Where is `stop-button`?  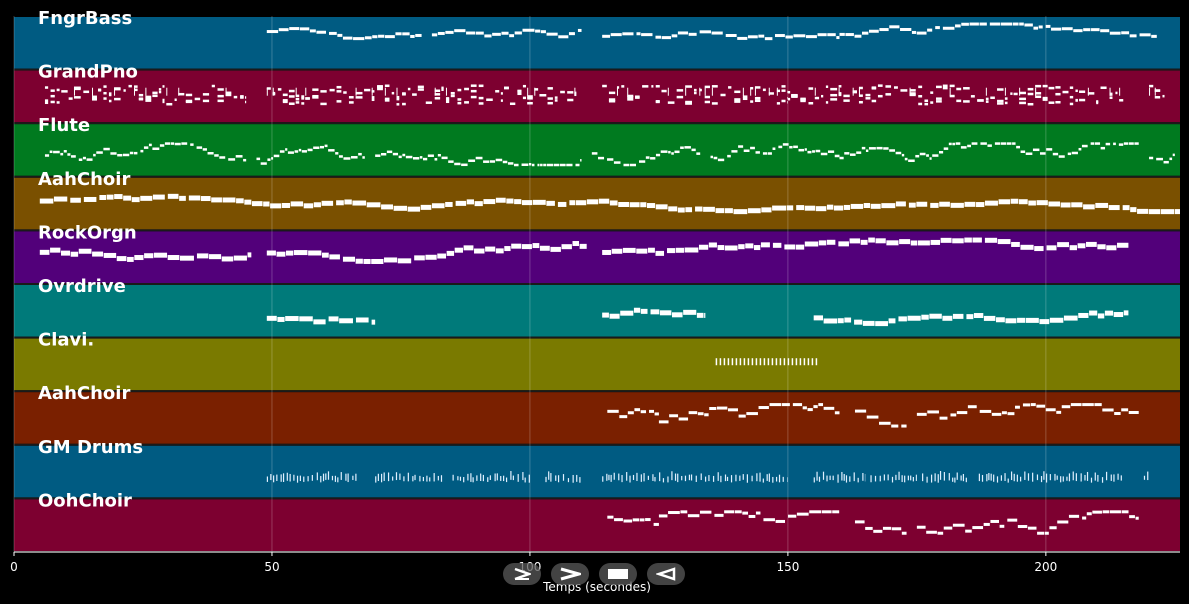 stop-button is located at coordinates (618, 574).